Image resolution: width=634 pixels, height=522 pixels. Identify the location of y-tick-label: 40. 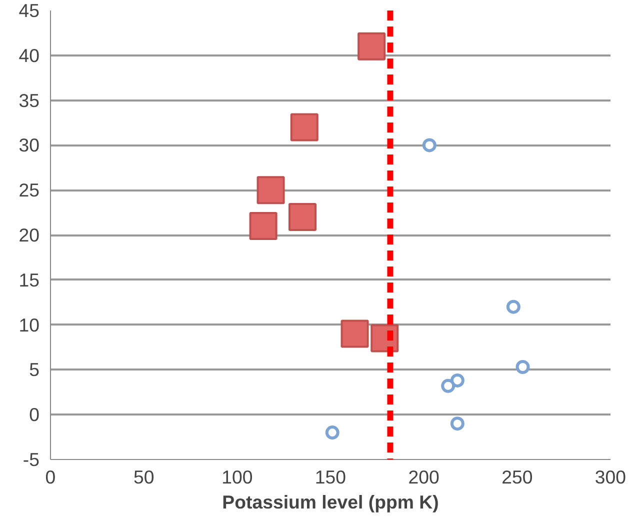
(29, 55).